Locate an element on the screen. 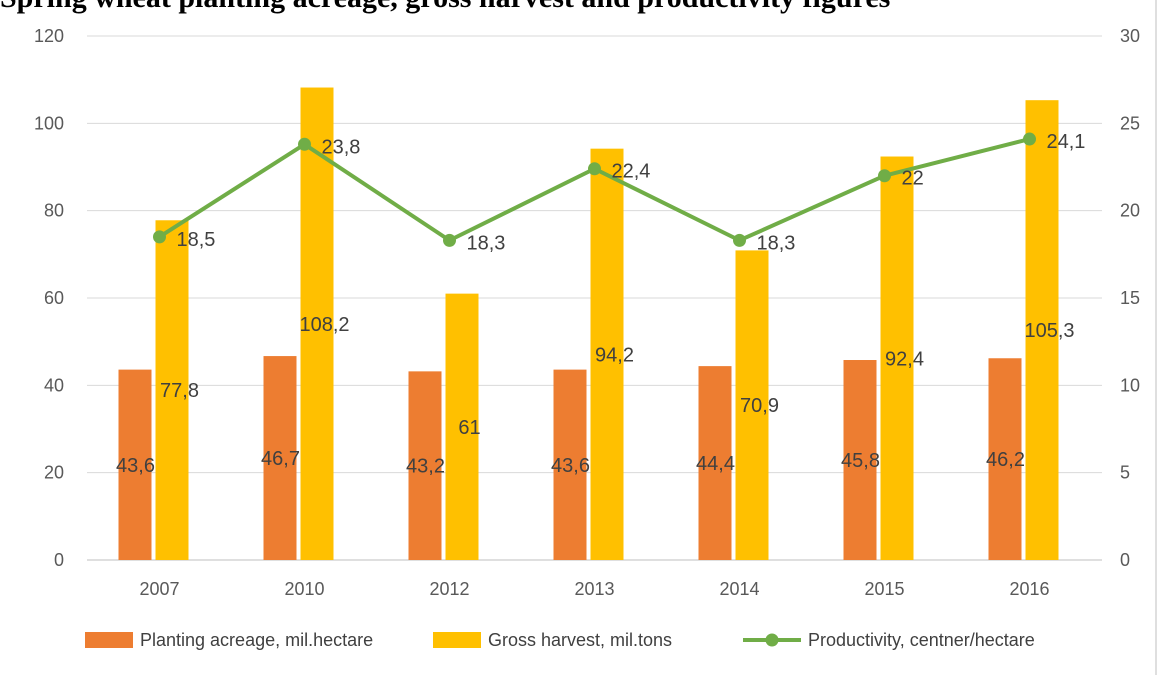 This screenshot has width=1160, height=680. x-tick-label: 2013 is located at coordinates (594, 589).